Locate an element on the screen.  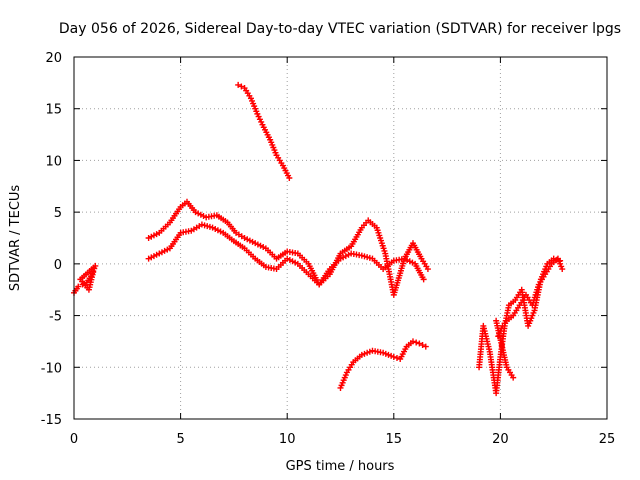
series-main-band-b is located at coordinates (286, 254).